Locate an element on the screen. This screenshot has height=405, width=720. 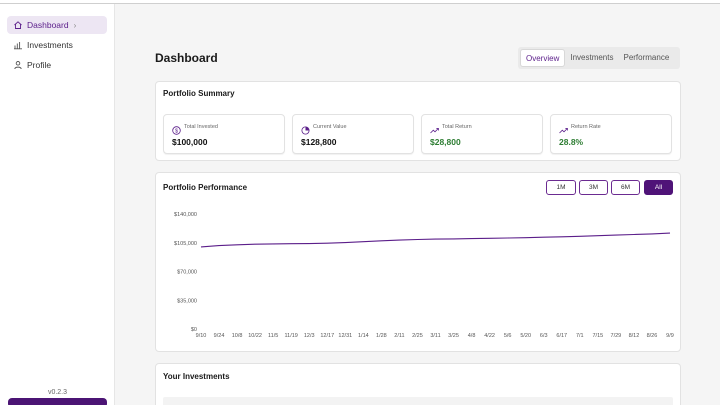
sidebar-item-dashboard: Dashboard › is located at coordinates (57, 25).